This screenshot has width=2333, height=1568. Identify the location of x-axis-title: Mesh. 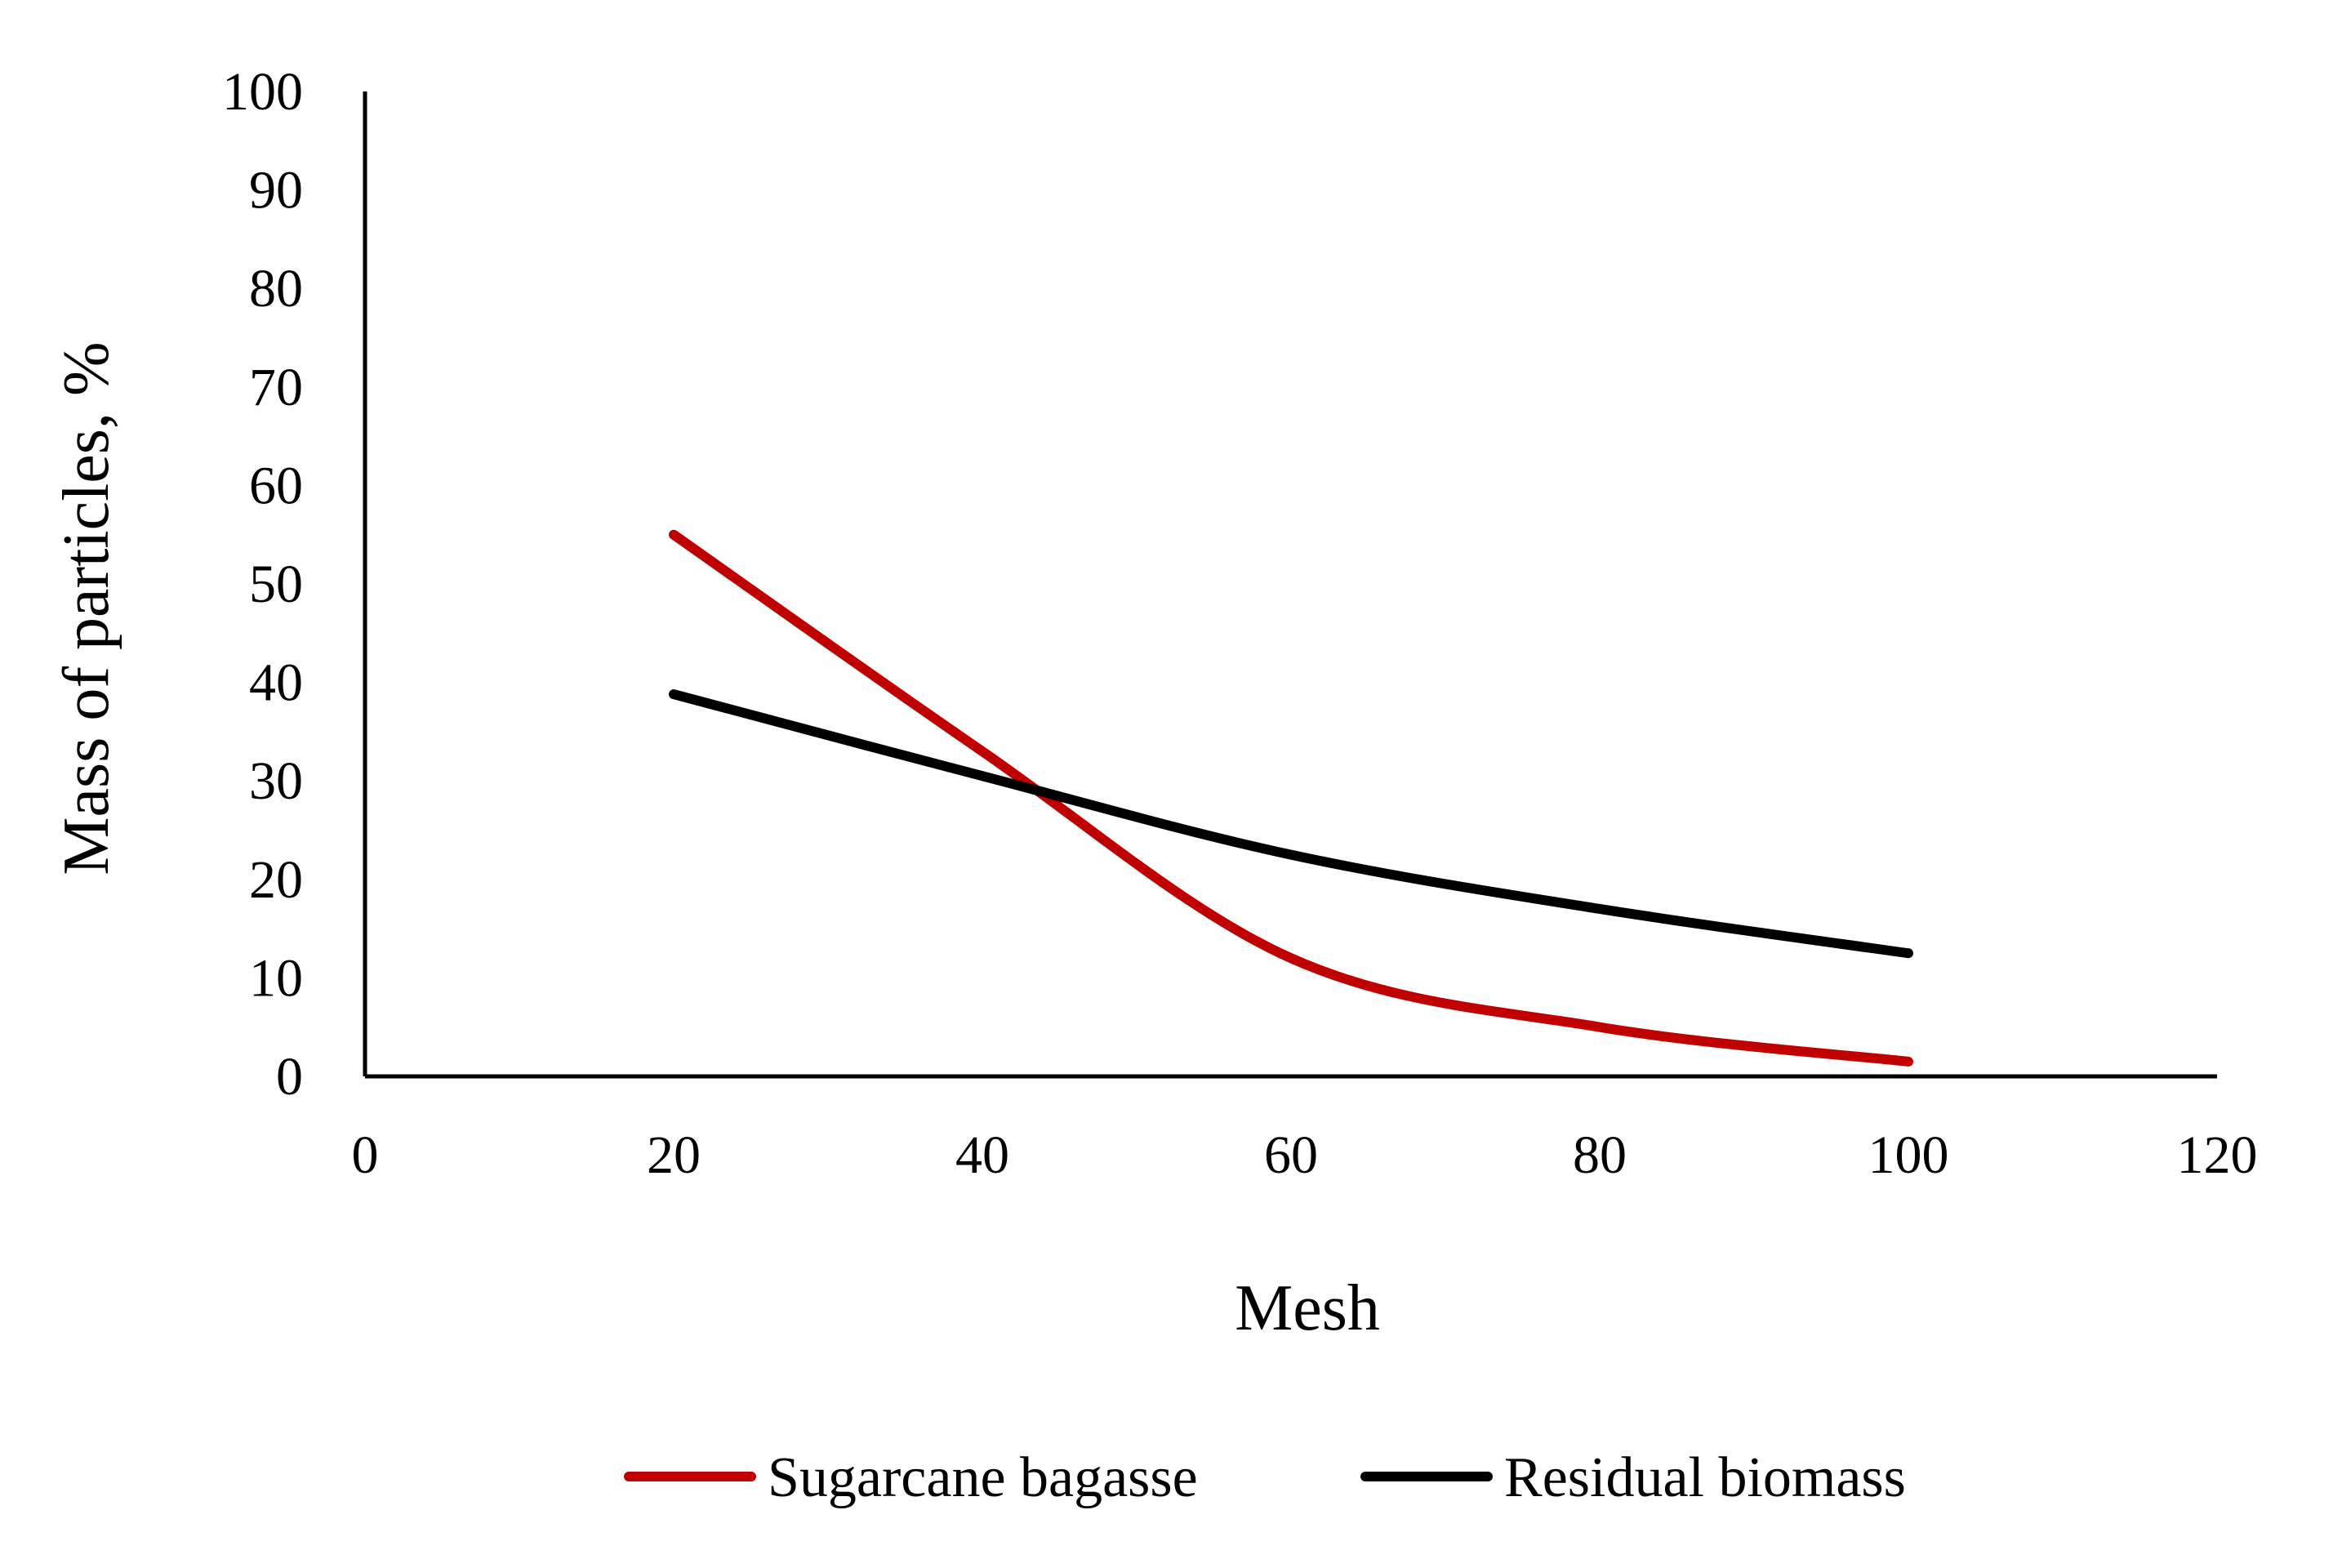
(1307, 1308).